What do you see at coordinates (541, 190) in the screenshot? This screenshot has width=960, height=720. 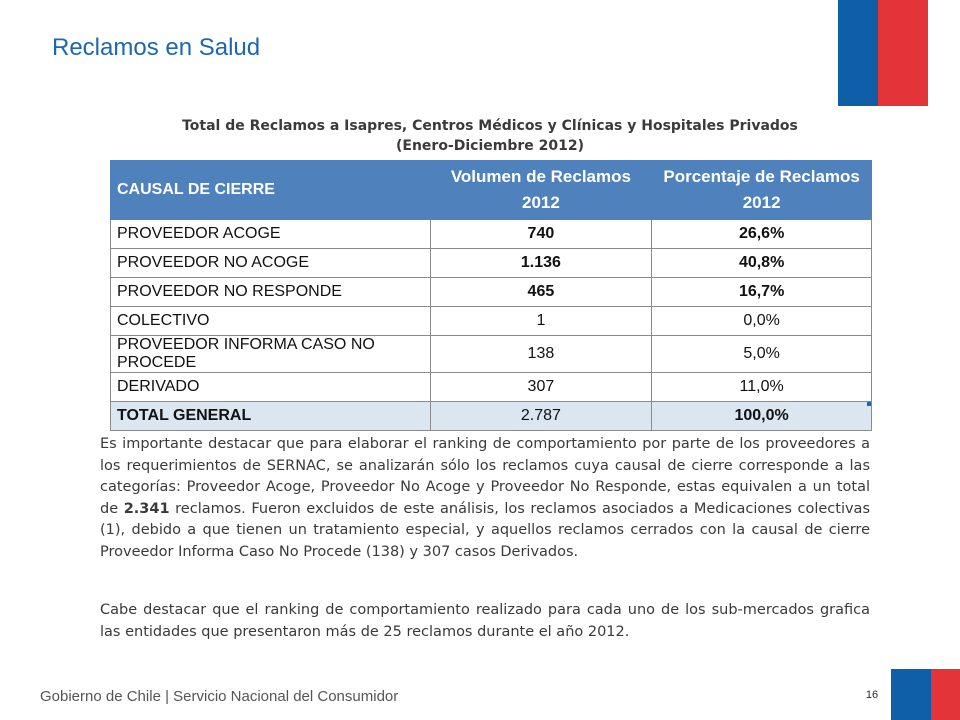 I see `header-volume: Volumen de Reclamos 2012` at bounding box center [541, 190].